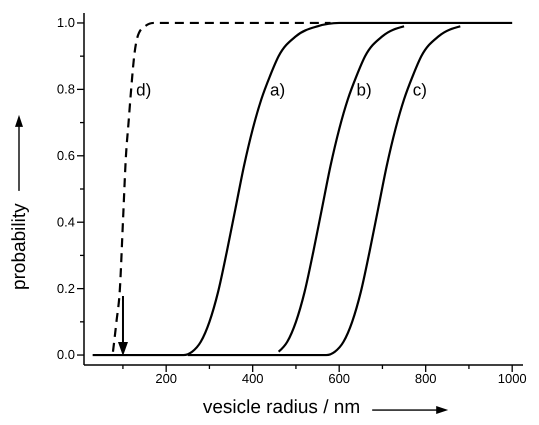 This screenshot has height=425, width=539. What do you see at coordinates (166, 378) in the screenshot?
I see `x-tick-label: 200` at bounding box center [166, 378].